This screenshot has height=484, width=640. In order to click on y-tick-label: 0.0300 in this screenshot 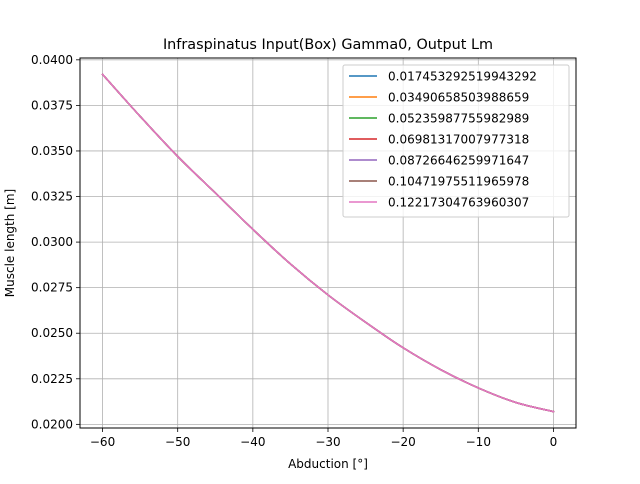, I will do `click(52, 242)`.